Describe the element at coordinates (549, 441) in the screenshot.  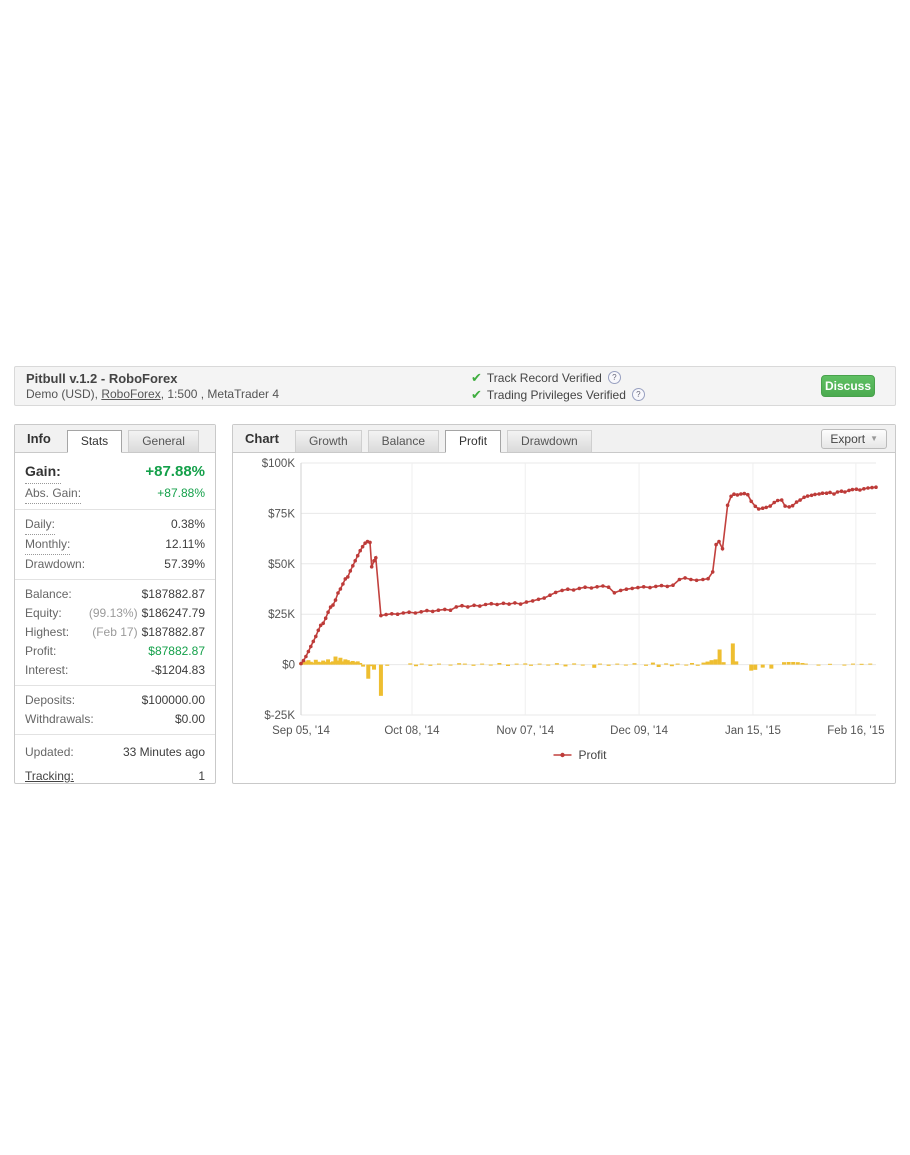
I see `tab-drawdown: Drawdown` at that location.